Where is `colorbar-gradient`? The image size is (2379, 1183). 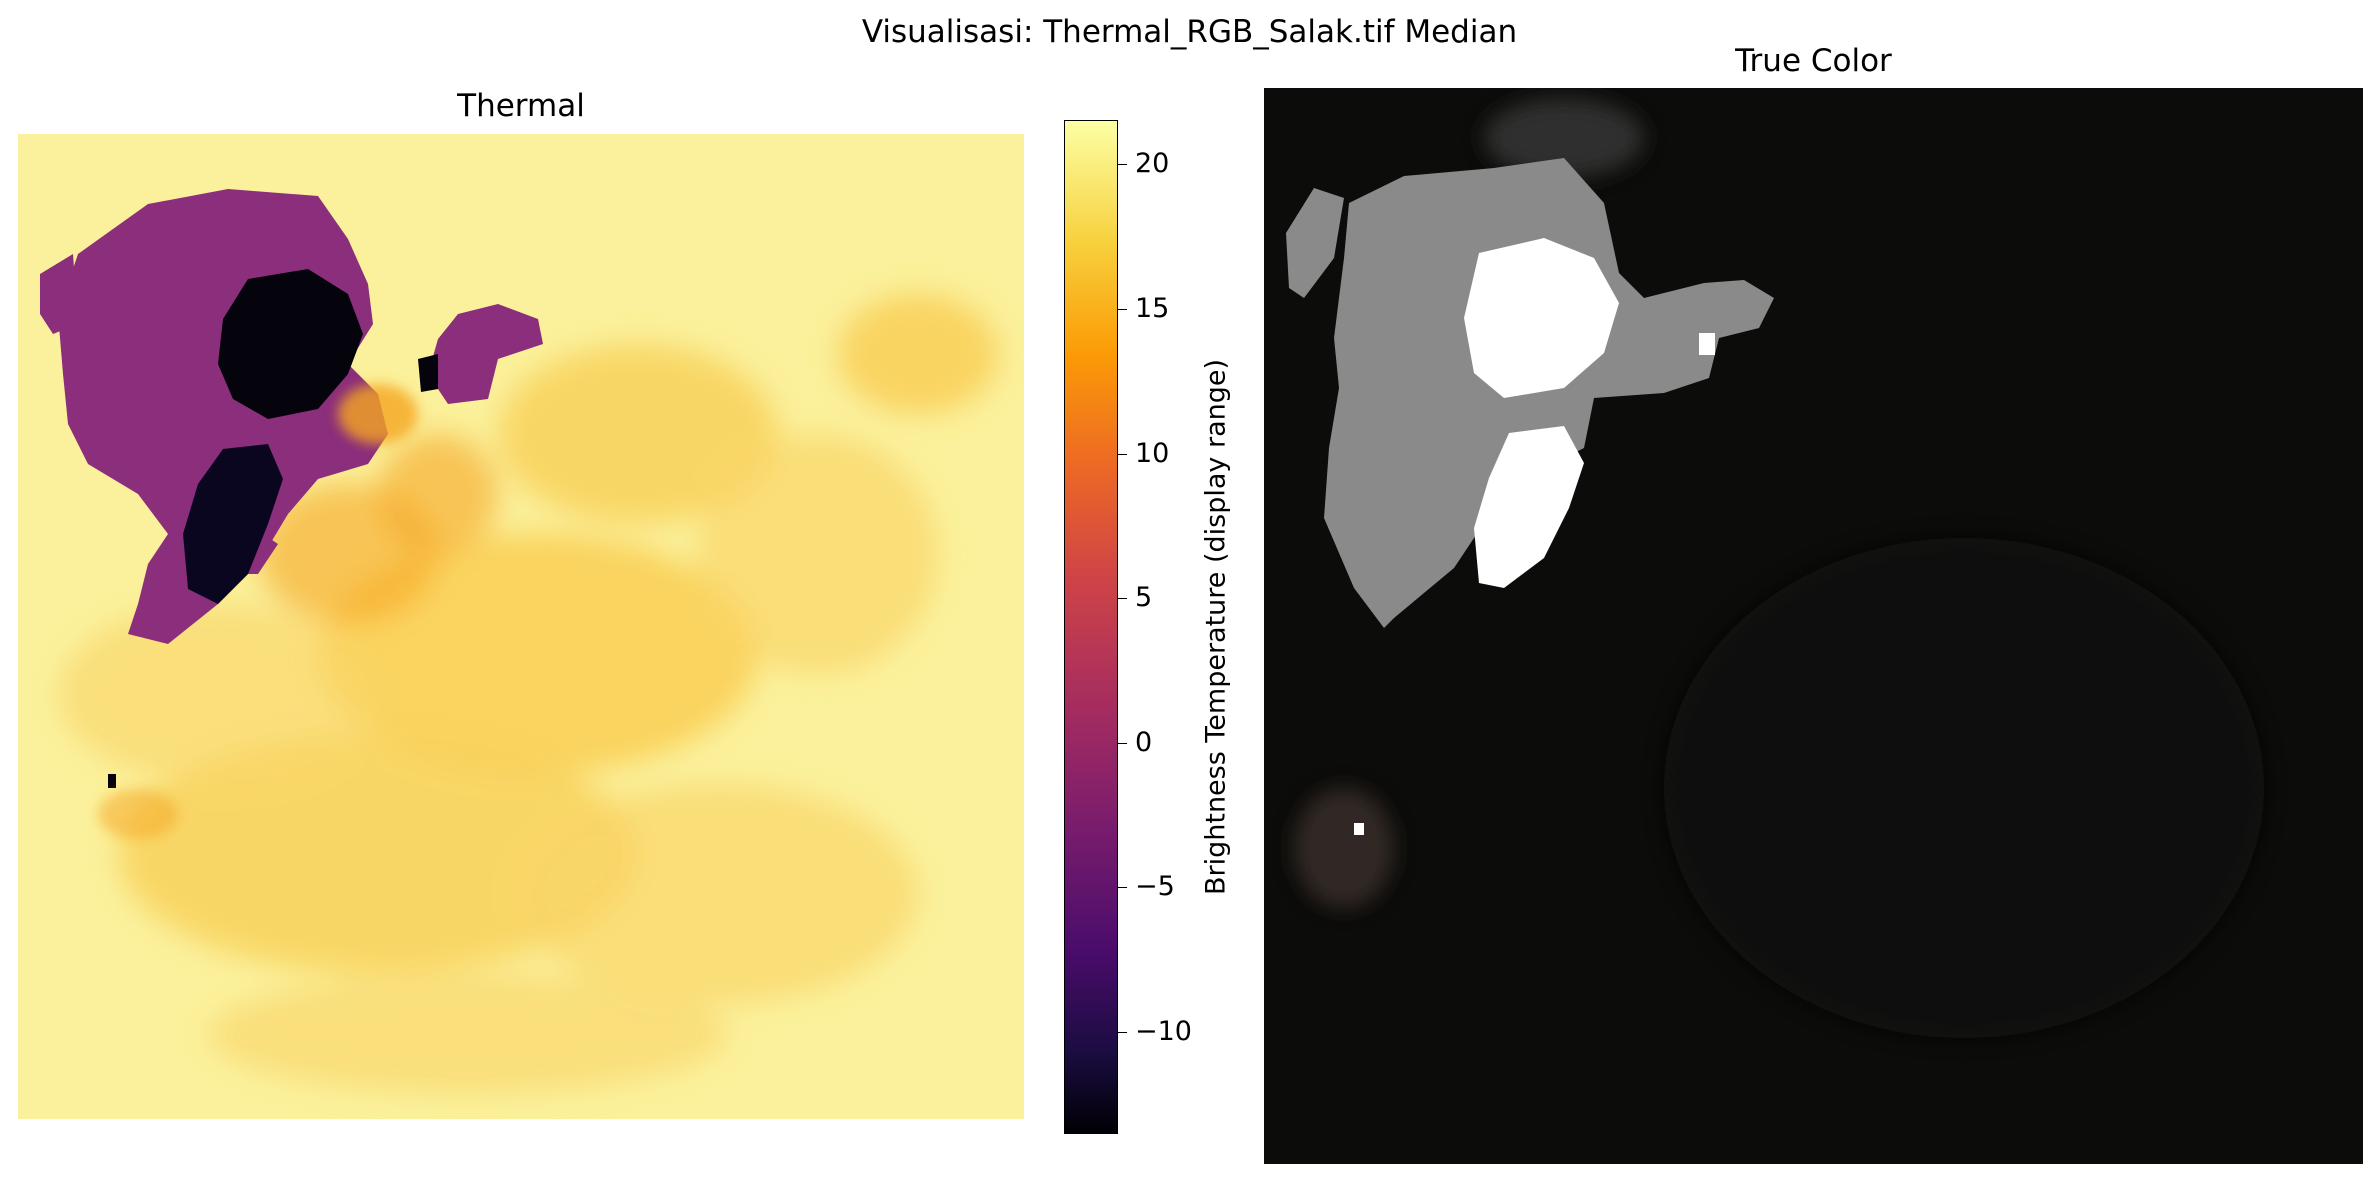 colorbar-gradient is located at coordinates (1091, 627).